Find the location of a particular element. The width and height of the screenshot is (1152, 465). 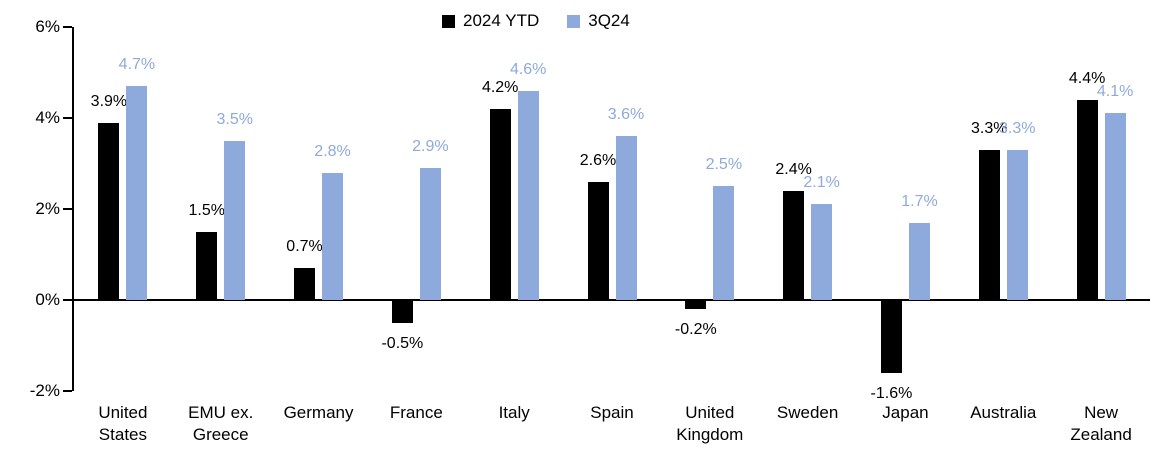

legend-label-2024-ytd: 2024 YTD is located at coordinates (501, 20).